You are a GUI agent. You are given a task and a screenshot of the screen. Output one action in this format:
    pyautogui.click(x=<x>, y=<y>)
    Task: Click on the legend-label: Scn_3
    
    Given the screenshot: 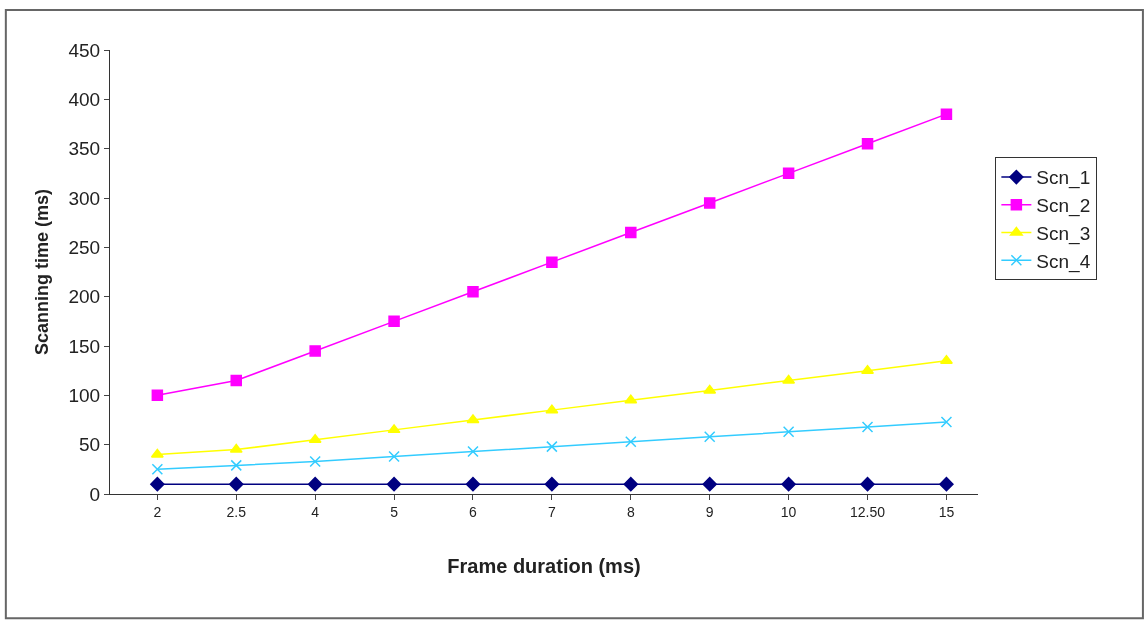 What is the action you would take?
    pyautogui.click(x=1063, y=233)
    